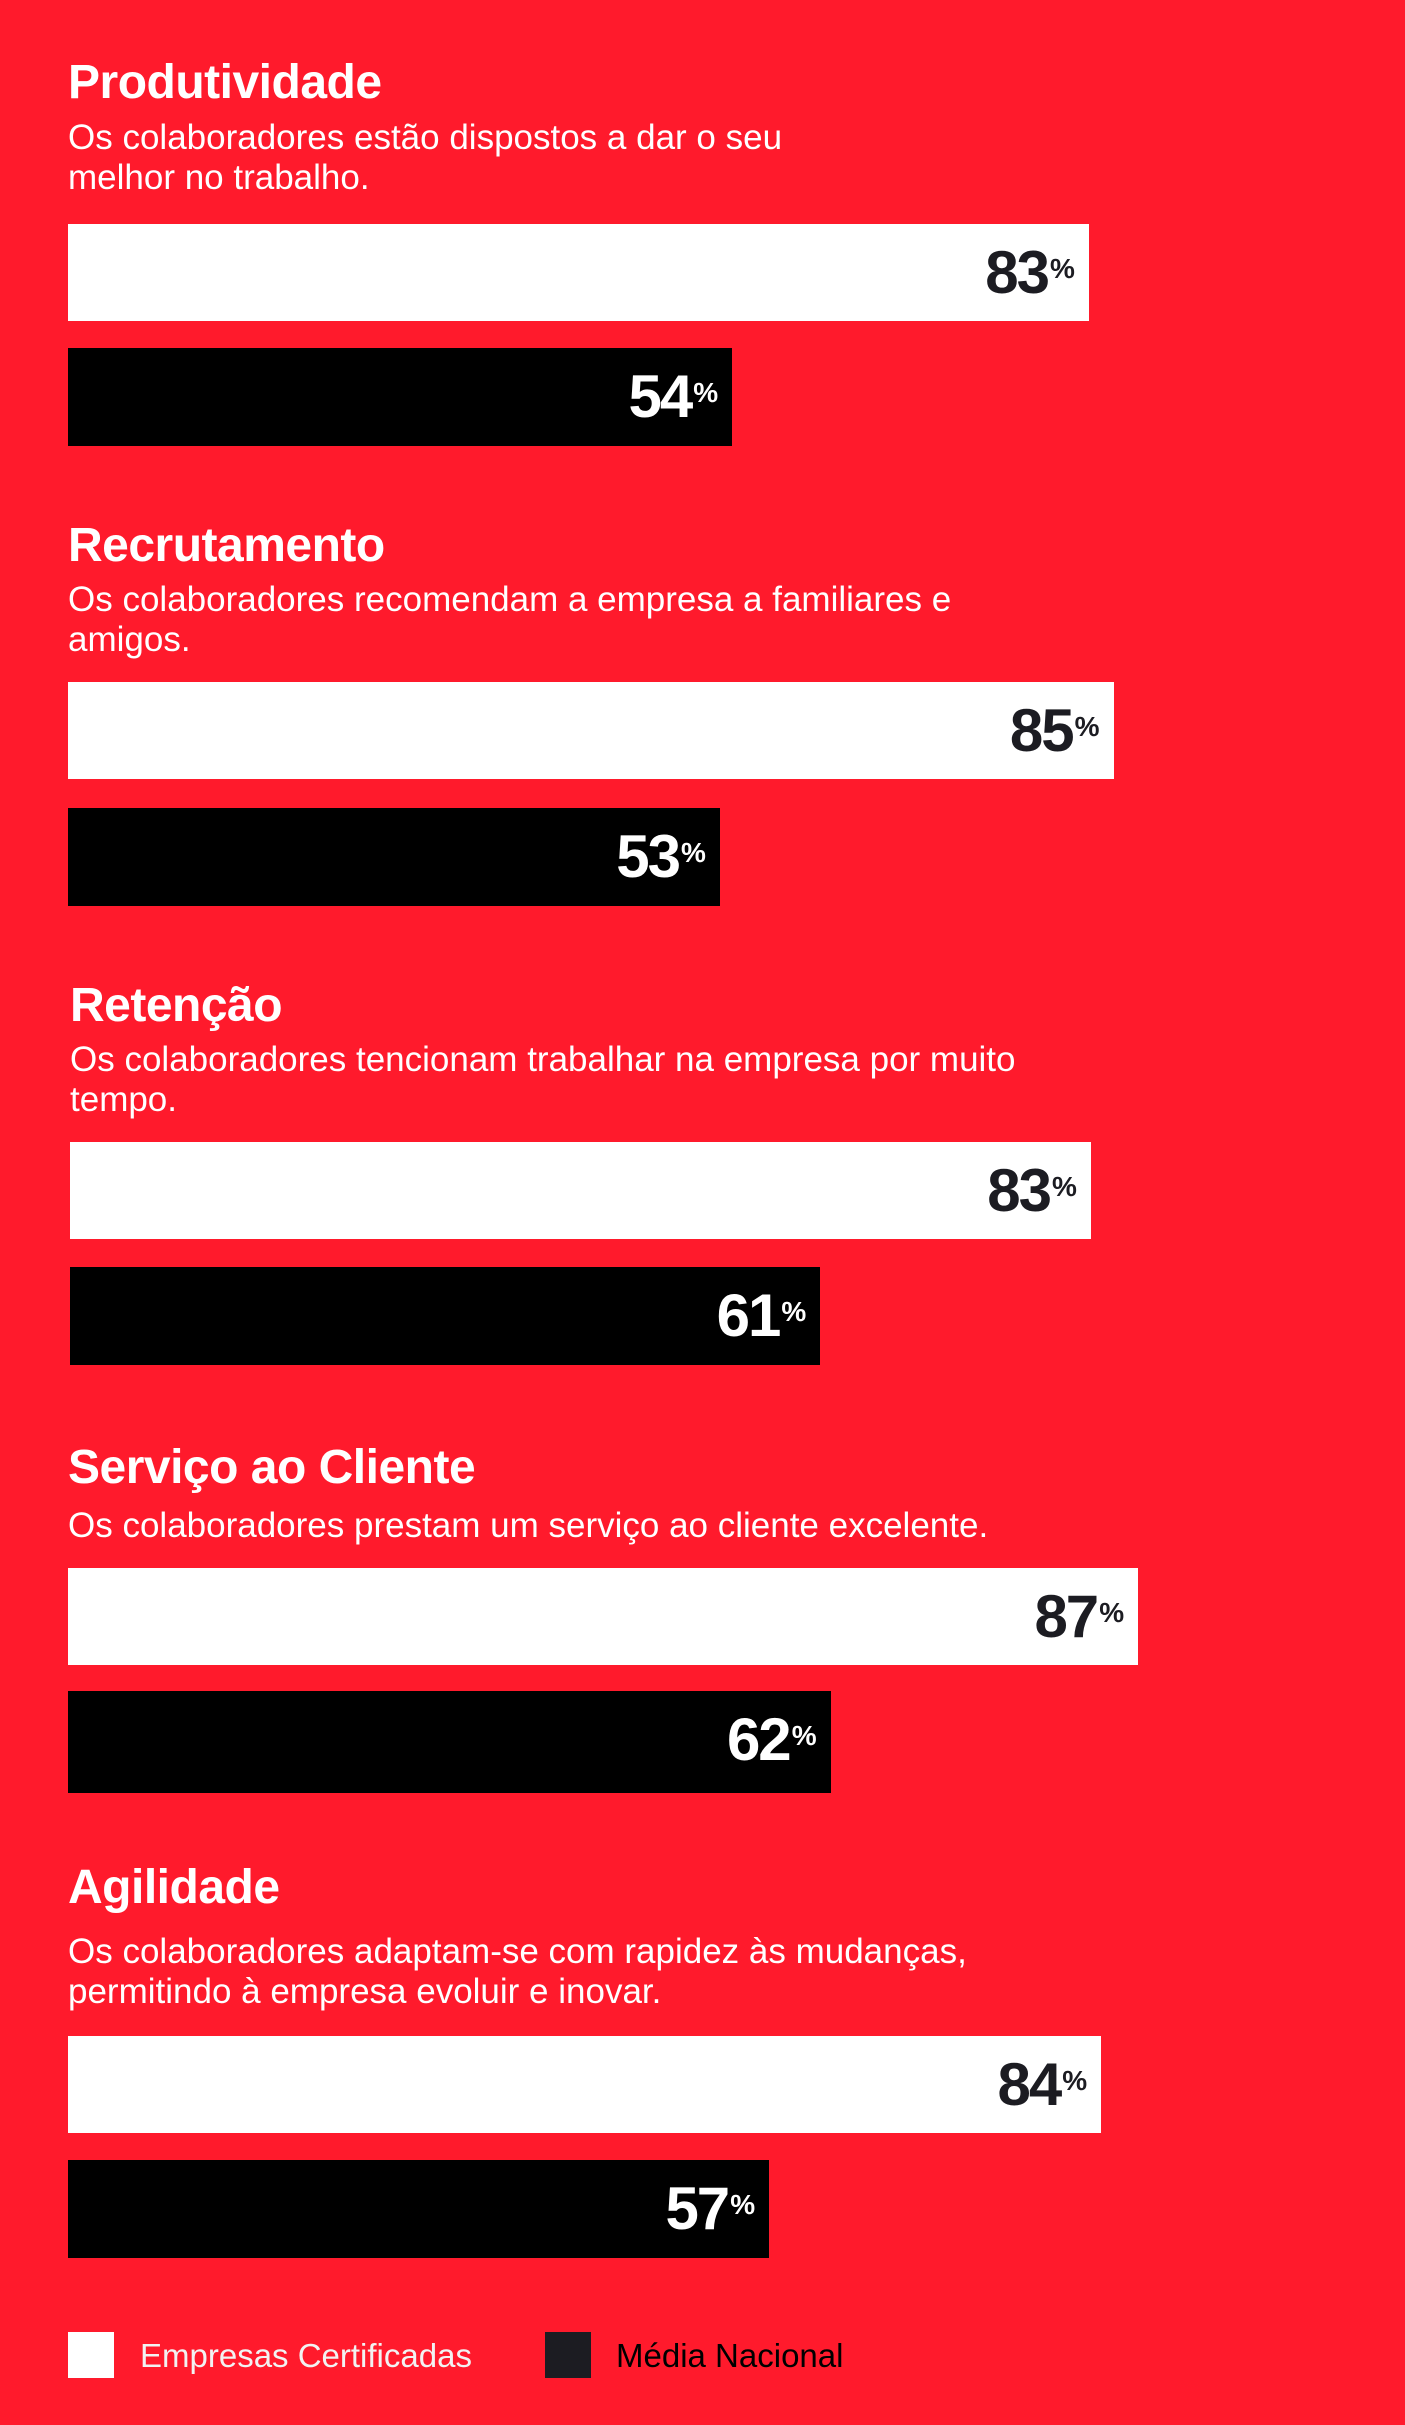 Image resolution: width=1405 pixels, height=2425 pixels. I want to click on value-number: 61, so click(749, 1315).